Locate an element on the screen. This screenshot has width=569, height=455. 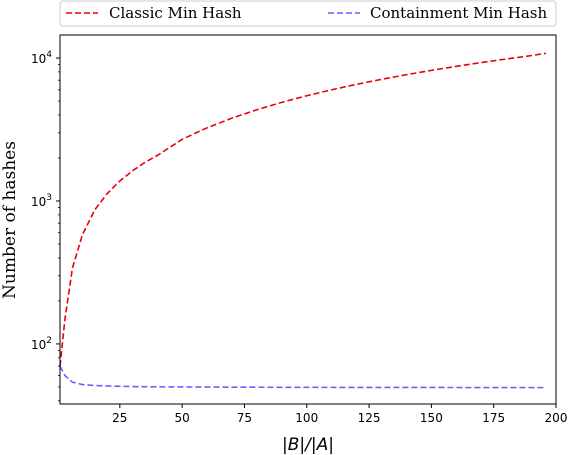
y-axis-label: Number of hashes is located at coordinates (10, 220).